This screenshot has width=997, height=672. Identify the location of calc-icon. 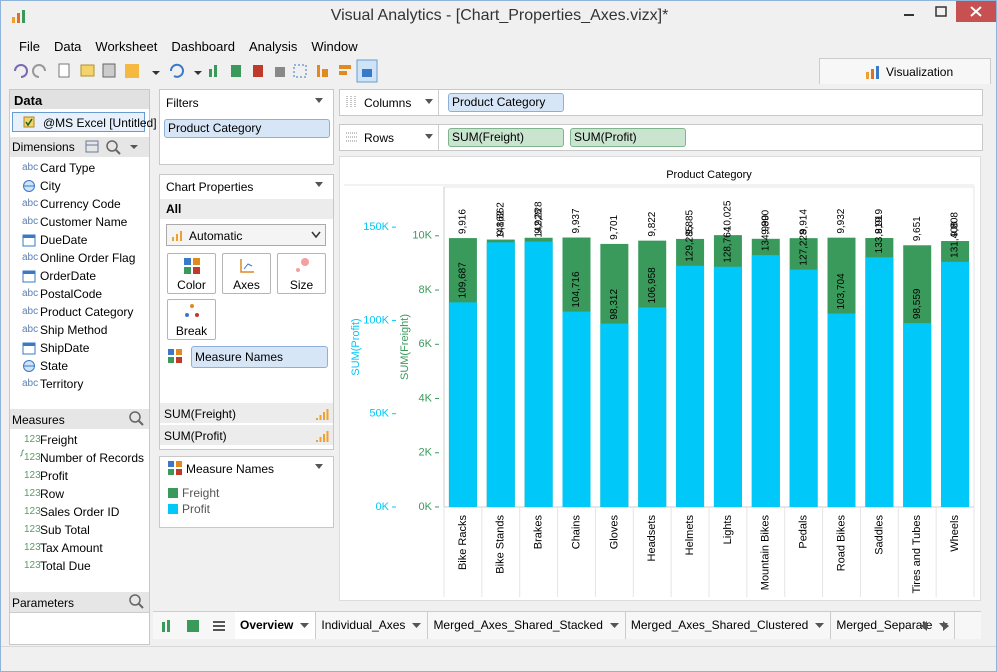
(22, 453).